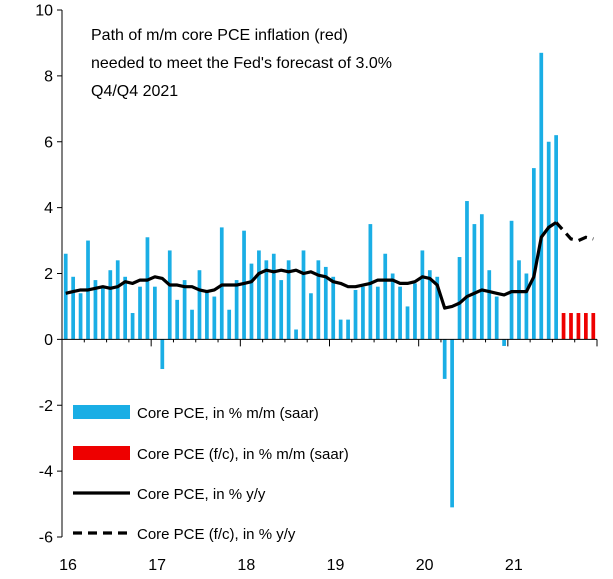 This screenshot has width=613, height=579. I want to click on y-tick-label: 4, so click(48, 208).